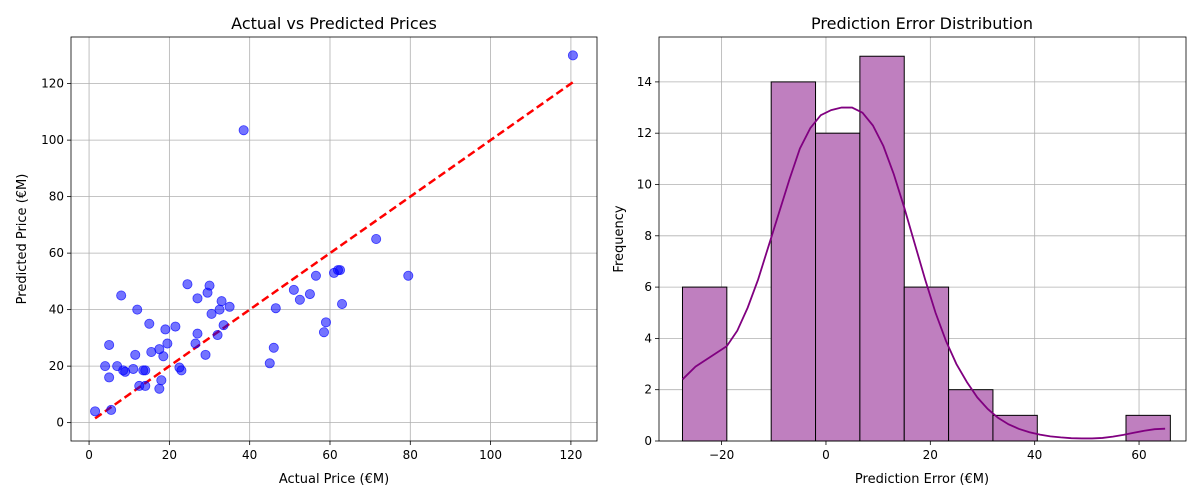 Image resolution: width=1200 pixels, height=500 pixels. What do you see at coordinates (56, 253) in the screenshot?
I see `scatter-y-tick-label: 60` at bounding box center [56, 253].